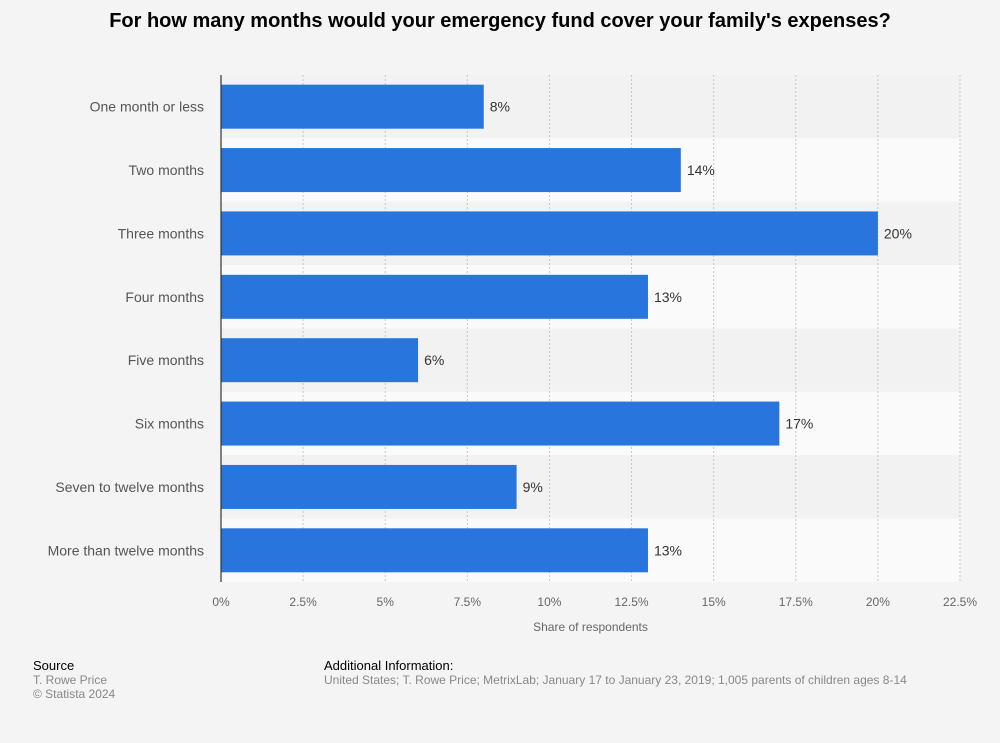 Image resolution: width=1000 pixels, height=743 pixels. I want to click on x-tick-label: 5%, so click(386, 602).